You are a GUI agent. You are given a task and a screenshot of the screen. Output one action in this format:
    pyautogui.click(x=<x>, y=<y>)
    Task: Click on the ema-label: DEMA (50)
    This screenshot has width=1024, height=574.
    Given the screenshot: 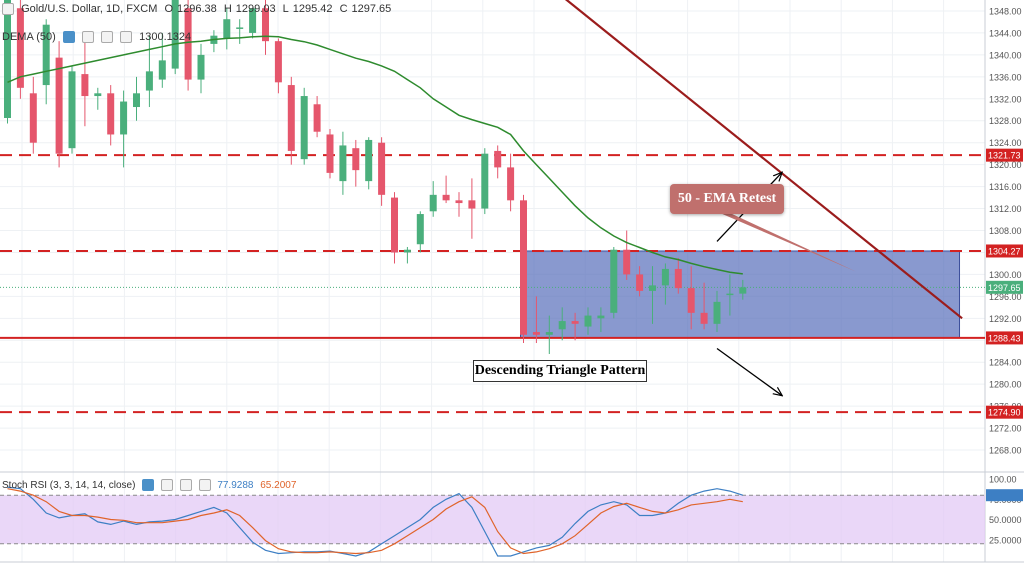 What is the action you would take?
    pyautogui.click(x=29, y=37)
    